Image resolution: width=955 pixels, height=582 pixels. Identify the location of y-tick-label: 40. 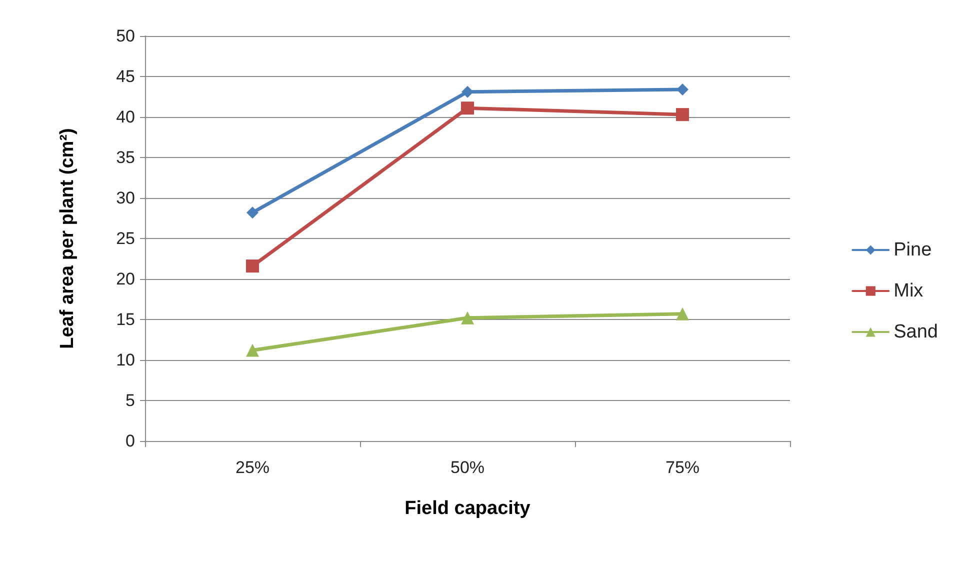
(125, 117).